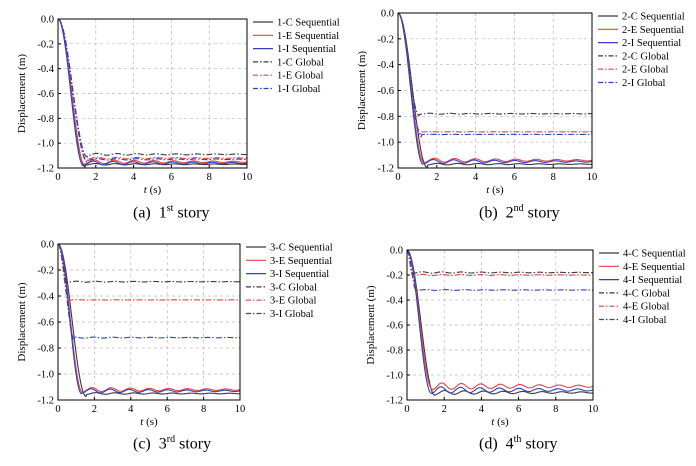 This screenshot has height=466, width=696. What do you see at coordinates (653, 30) in the screenshot?
I see `legend-label: 2-E Sequential` at bounding box center [653, 30].